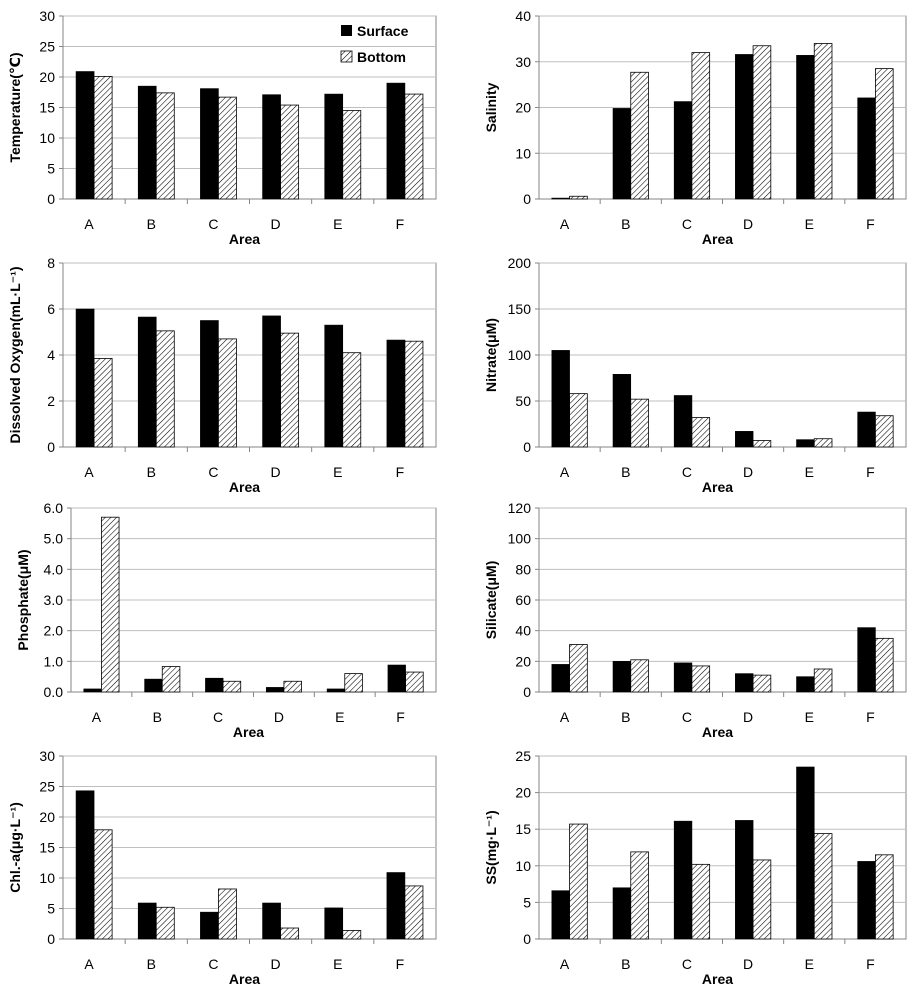  What do you see at coordinates (51, 309) in the screenshot?
I see `y-tick-label: 6` at bounding box center [51, 309].